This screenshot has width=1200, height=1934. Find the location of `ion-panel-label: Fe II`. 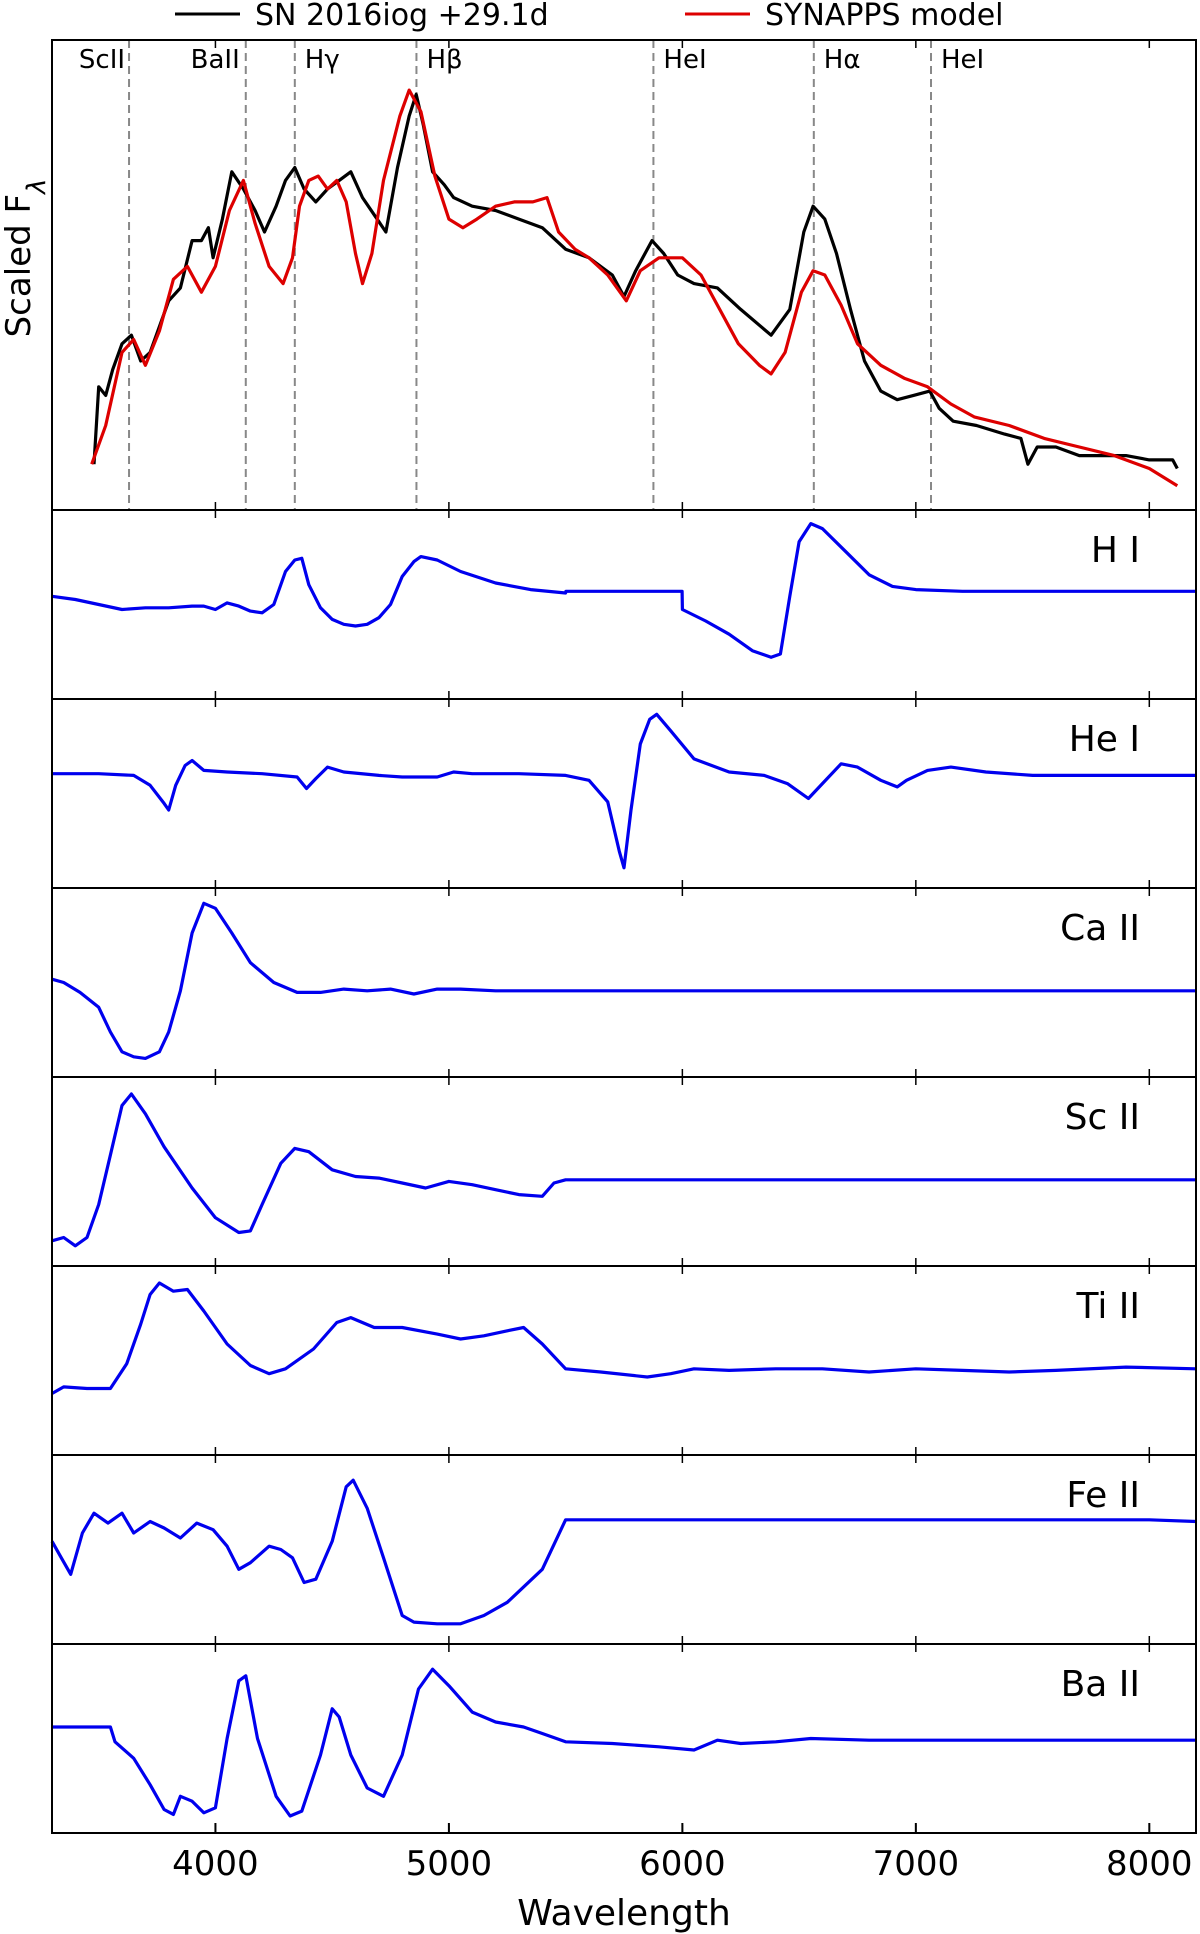

ion-panel-label: Fe II is located at coordinates (1103, 1495).